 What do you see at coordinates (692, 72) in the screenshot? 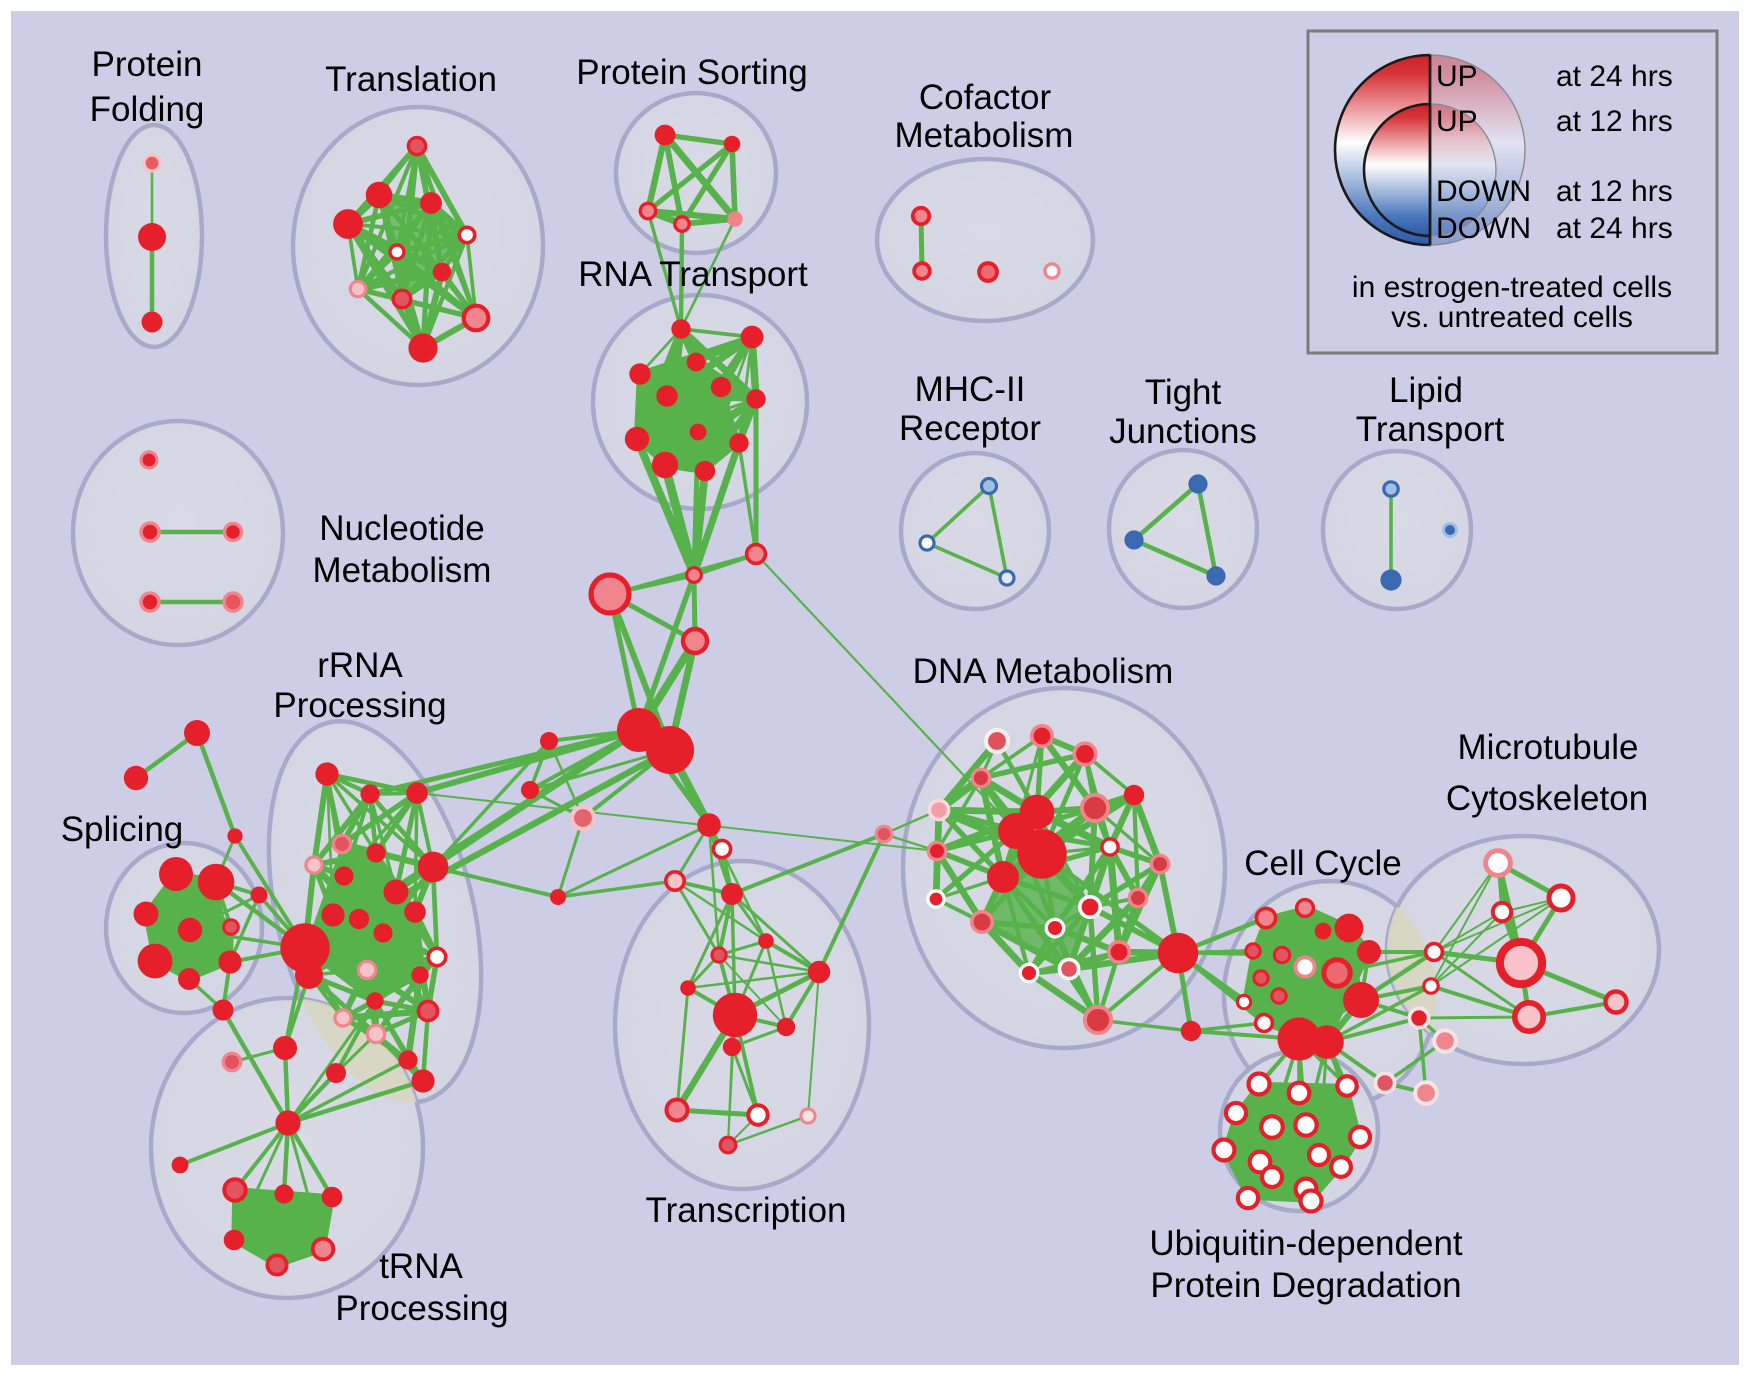
I see `svg-text: Protein Sorting` at bounding box center [692, 72].